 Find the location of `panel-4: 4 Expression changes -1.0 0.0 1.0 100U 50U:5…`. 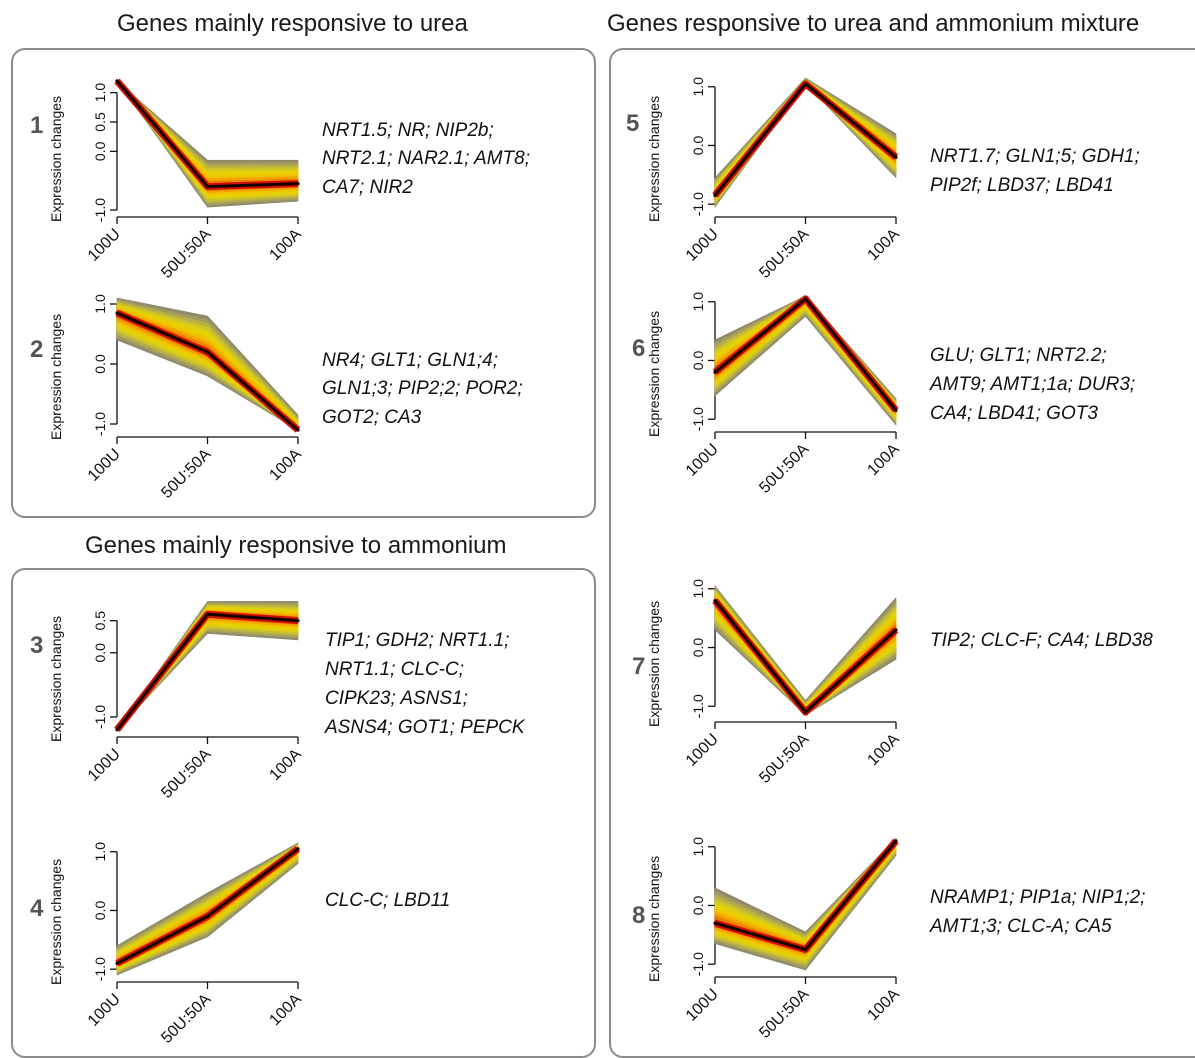

panel-4: 4 Expression changes -1.0 0.0 1.0 100U 50U:5… is located at coordinates (167, 941).